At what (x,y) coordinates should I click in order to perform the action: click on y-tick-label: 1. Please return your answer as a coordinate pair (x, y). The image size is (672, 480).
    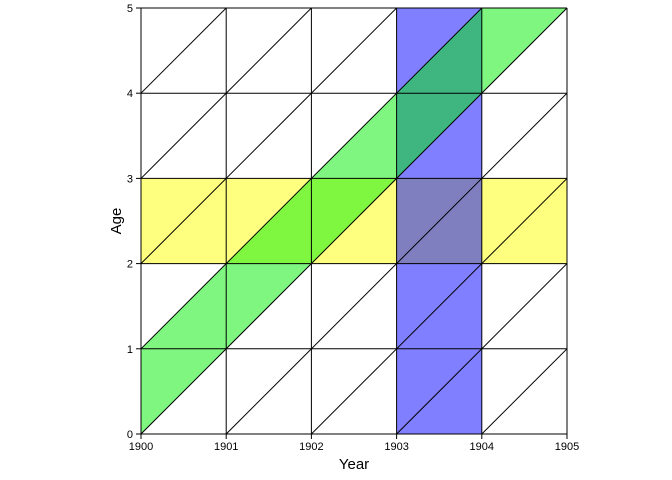
    Looking at the image, I should click on (130, 350).